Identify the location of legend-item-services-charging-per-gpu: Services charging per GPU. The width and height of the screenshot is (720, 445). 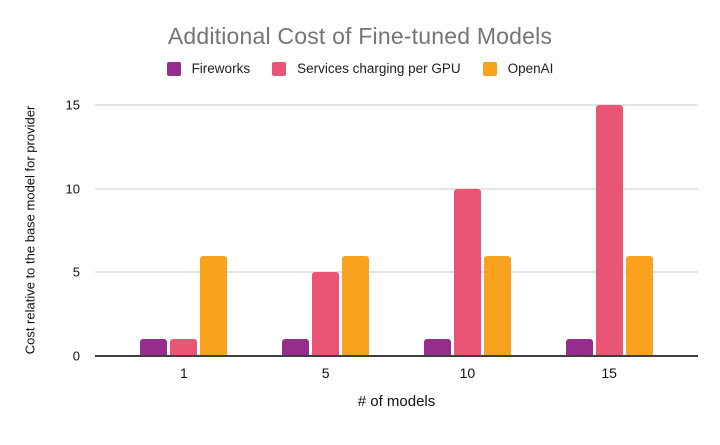
(366, 68).